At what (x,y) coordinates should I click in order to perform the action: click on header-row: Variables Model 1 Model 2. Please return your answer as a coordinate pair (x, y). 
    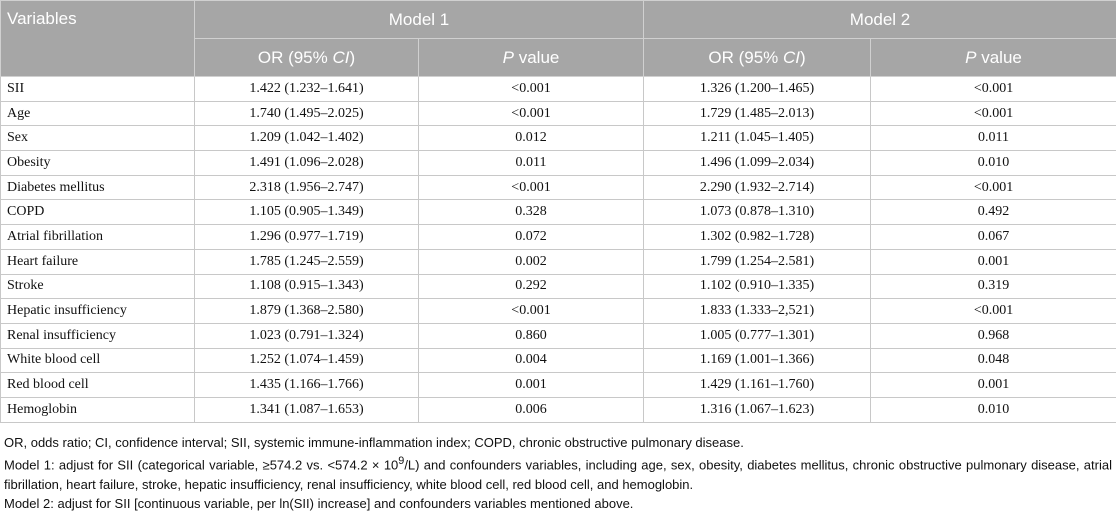
    Looking at the image, I should click on (558, 20).